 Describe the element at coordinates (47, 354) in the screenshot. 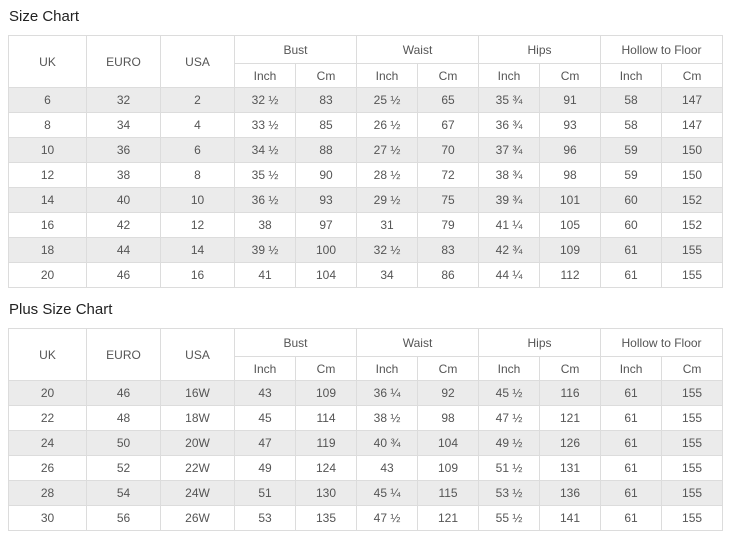

I see `column-header-uk: UK` at that location.